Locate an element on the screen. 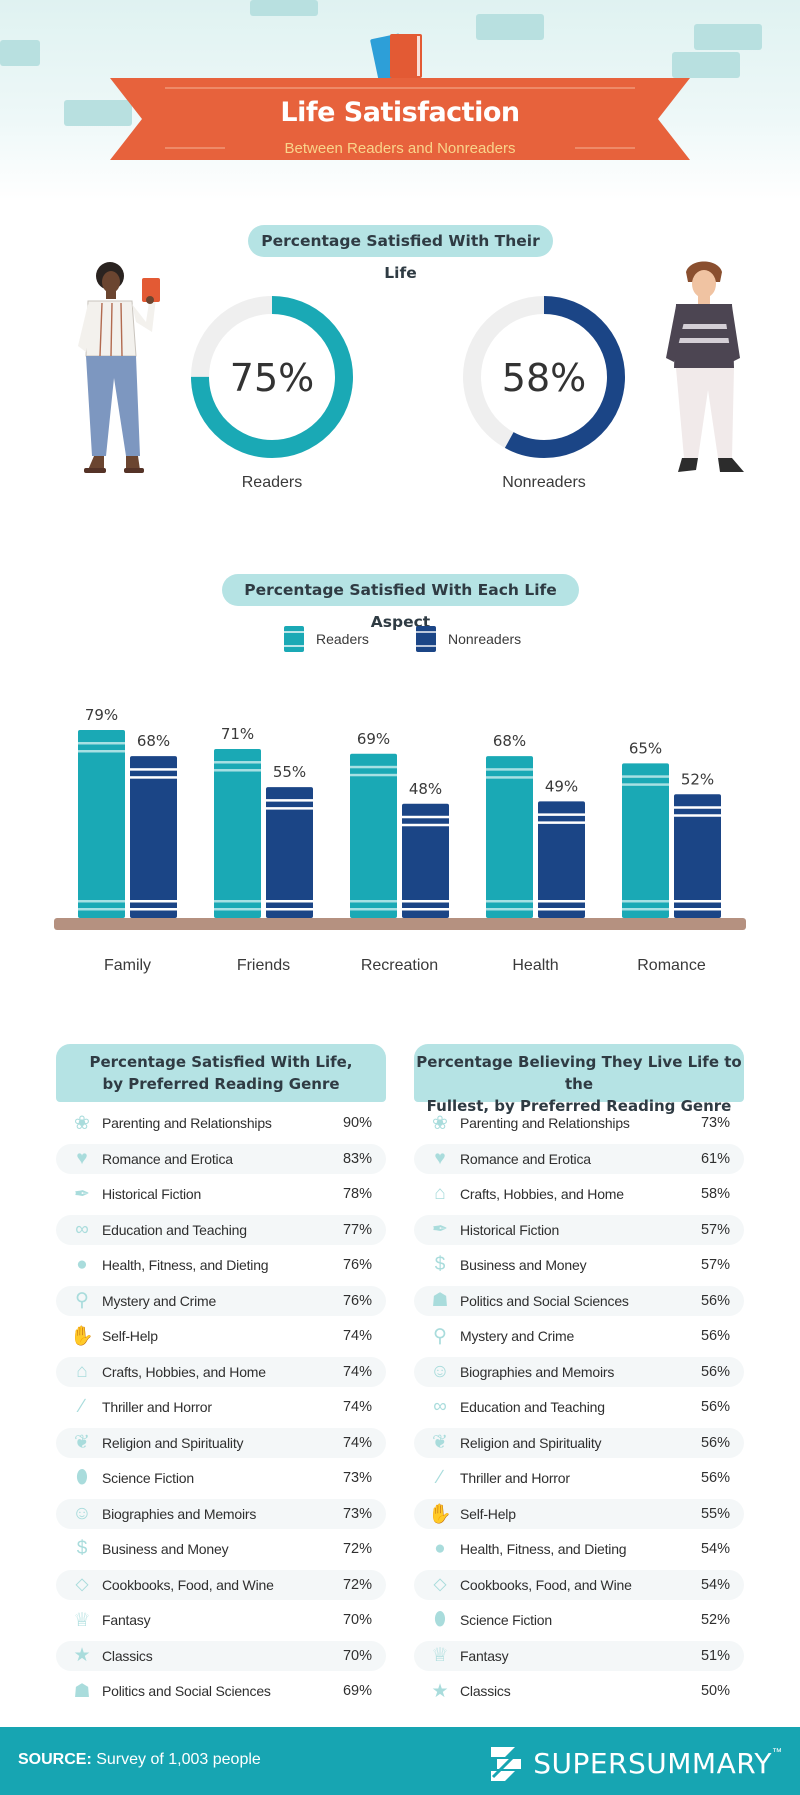 This screenshot has width=800, height=1795. genre-value: 77% is located at coordinates (357, 1229).